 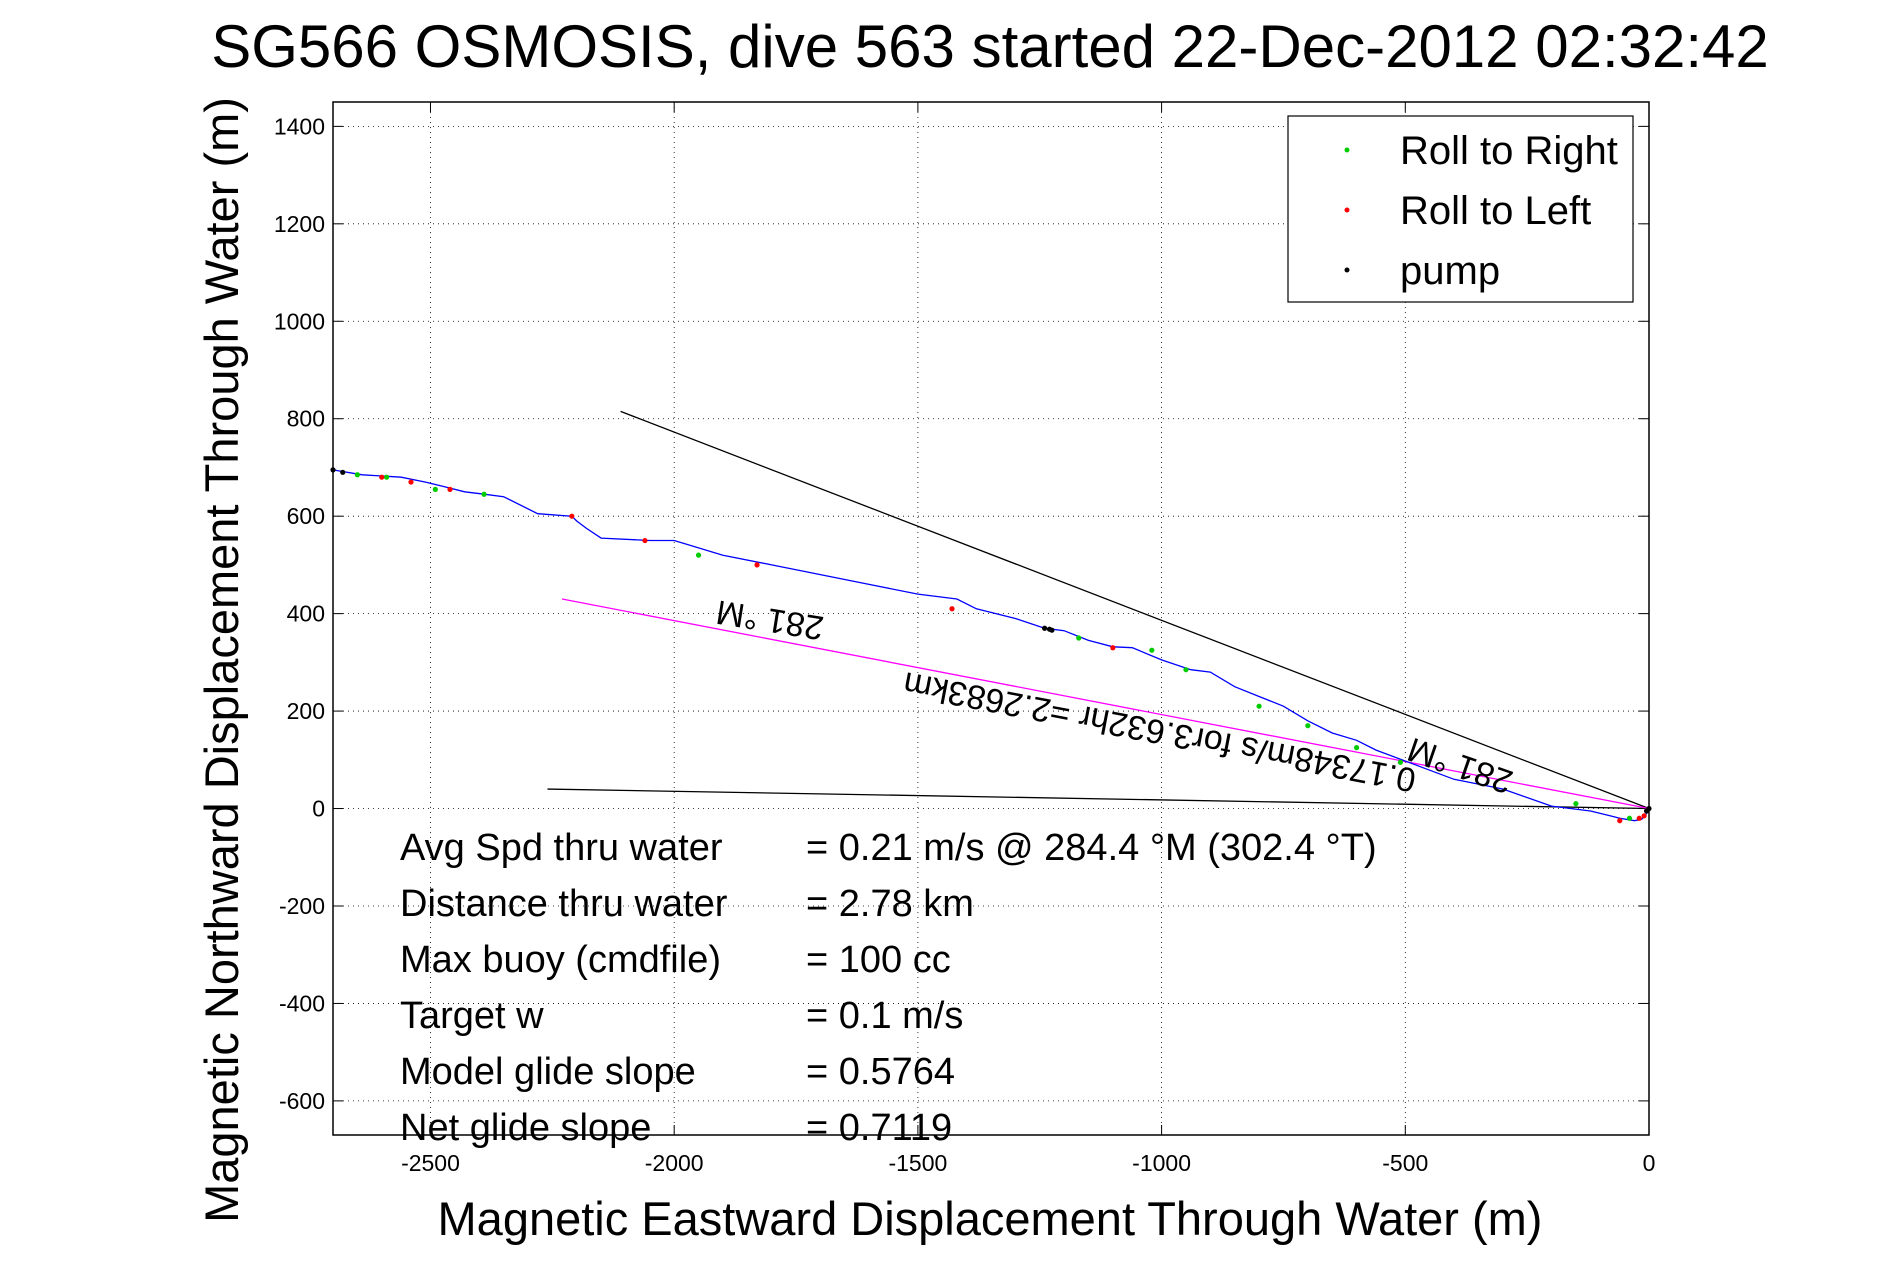 What do you see at coordinates (1495, 211) in the screenshot?
I see `legend-entry-label: Roll to Left` at bounding box center [1495, 211].